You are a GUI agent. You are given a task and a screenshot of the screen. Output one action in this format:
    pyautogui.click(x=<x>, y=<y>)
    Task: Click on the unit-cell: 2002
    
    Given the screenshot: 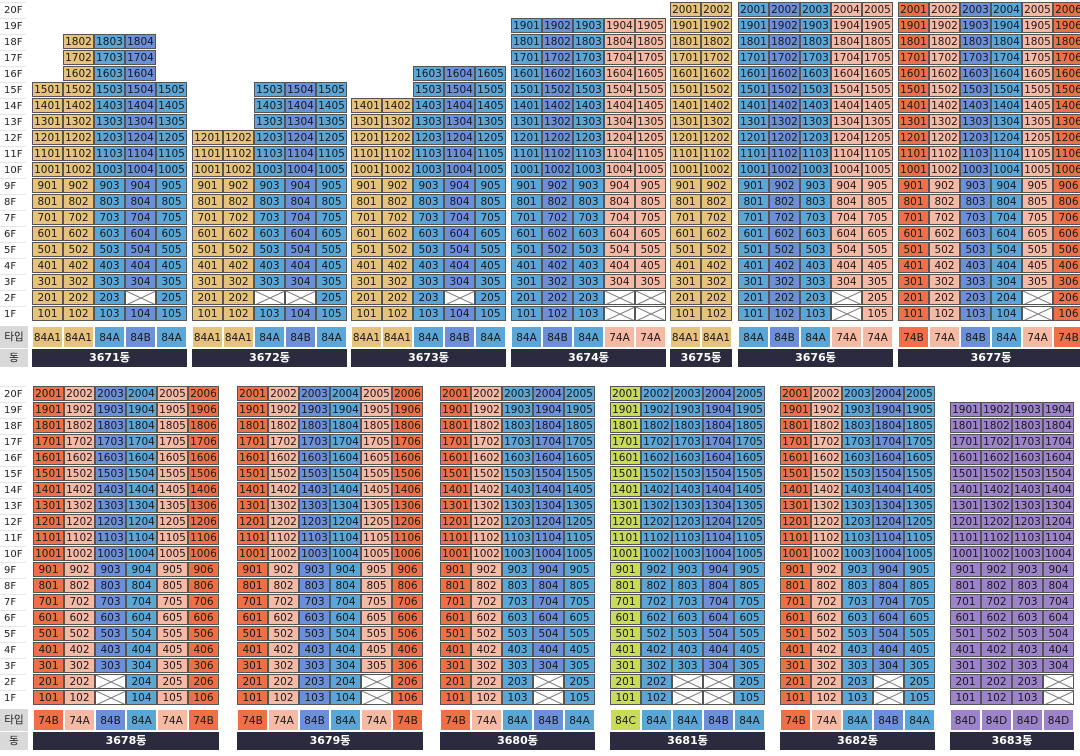 What is the action you would take?
    pyautogui.click(x=79, y=393)
    